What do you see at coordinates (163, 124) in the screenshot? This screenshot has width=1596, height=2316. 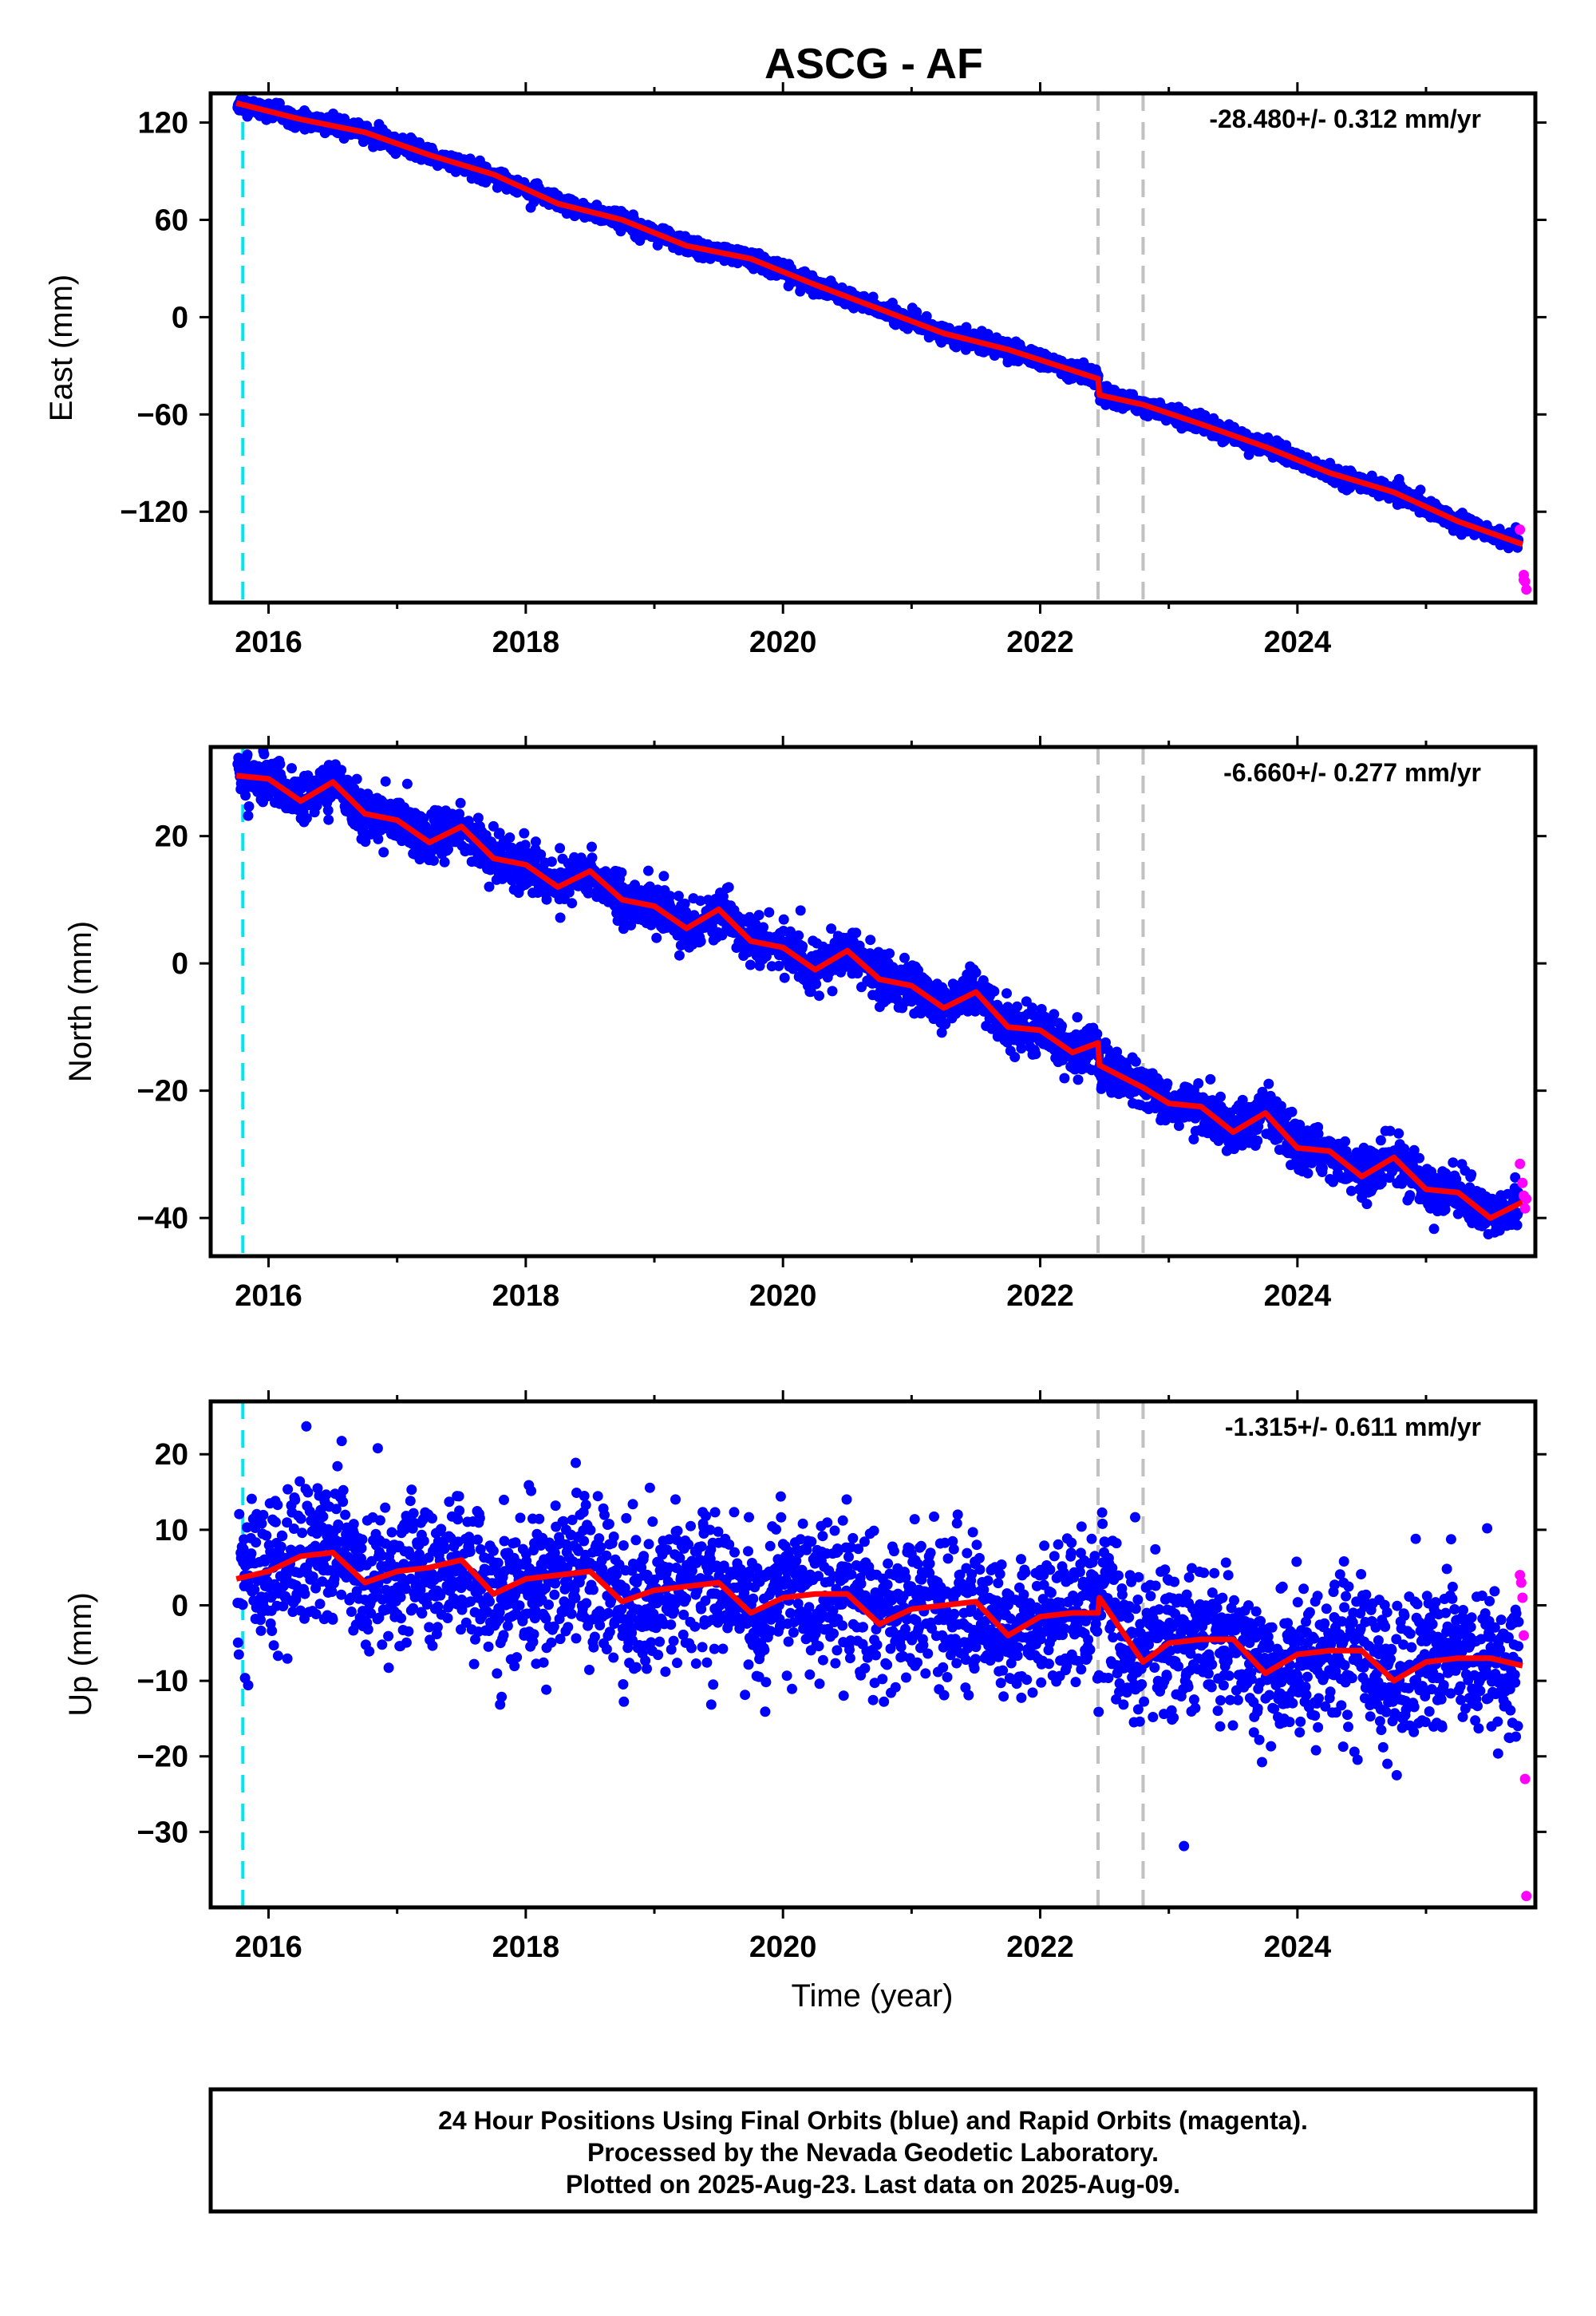 I see `east-y-tick-label: 120` at bounding box center [163, 124].